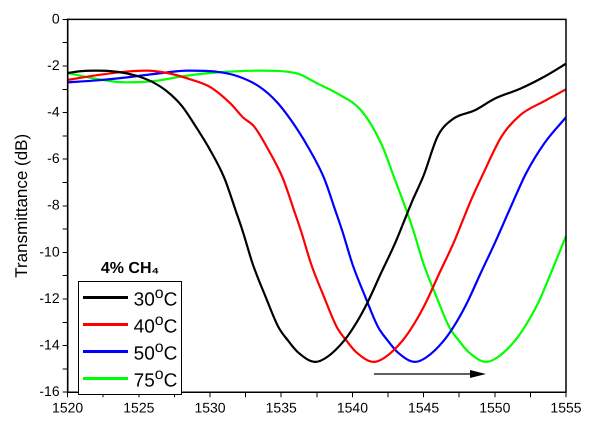 Image resolution: width=595 pixels, height=427 pixels. Describe the element at coordinates (68, 407) in the screenshot. I see `x-tick-label: 1520` at that location.